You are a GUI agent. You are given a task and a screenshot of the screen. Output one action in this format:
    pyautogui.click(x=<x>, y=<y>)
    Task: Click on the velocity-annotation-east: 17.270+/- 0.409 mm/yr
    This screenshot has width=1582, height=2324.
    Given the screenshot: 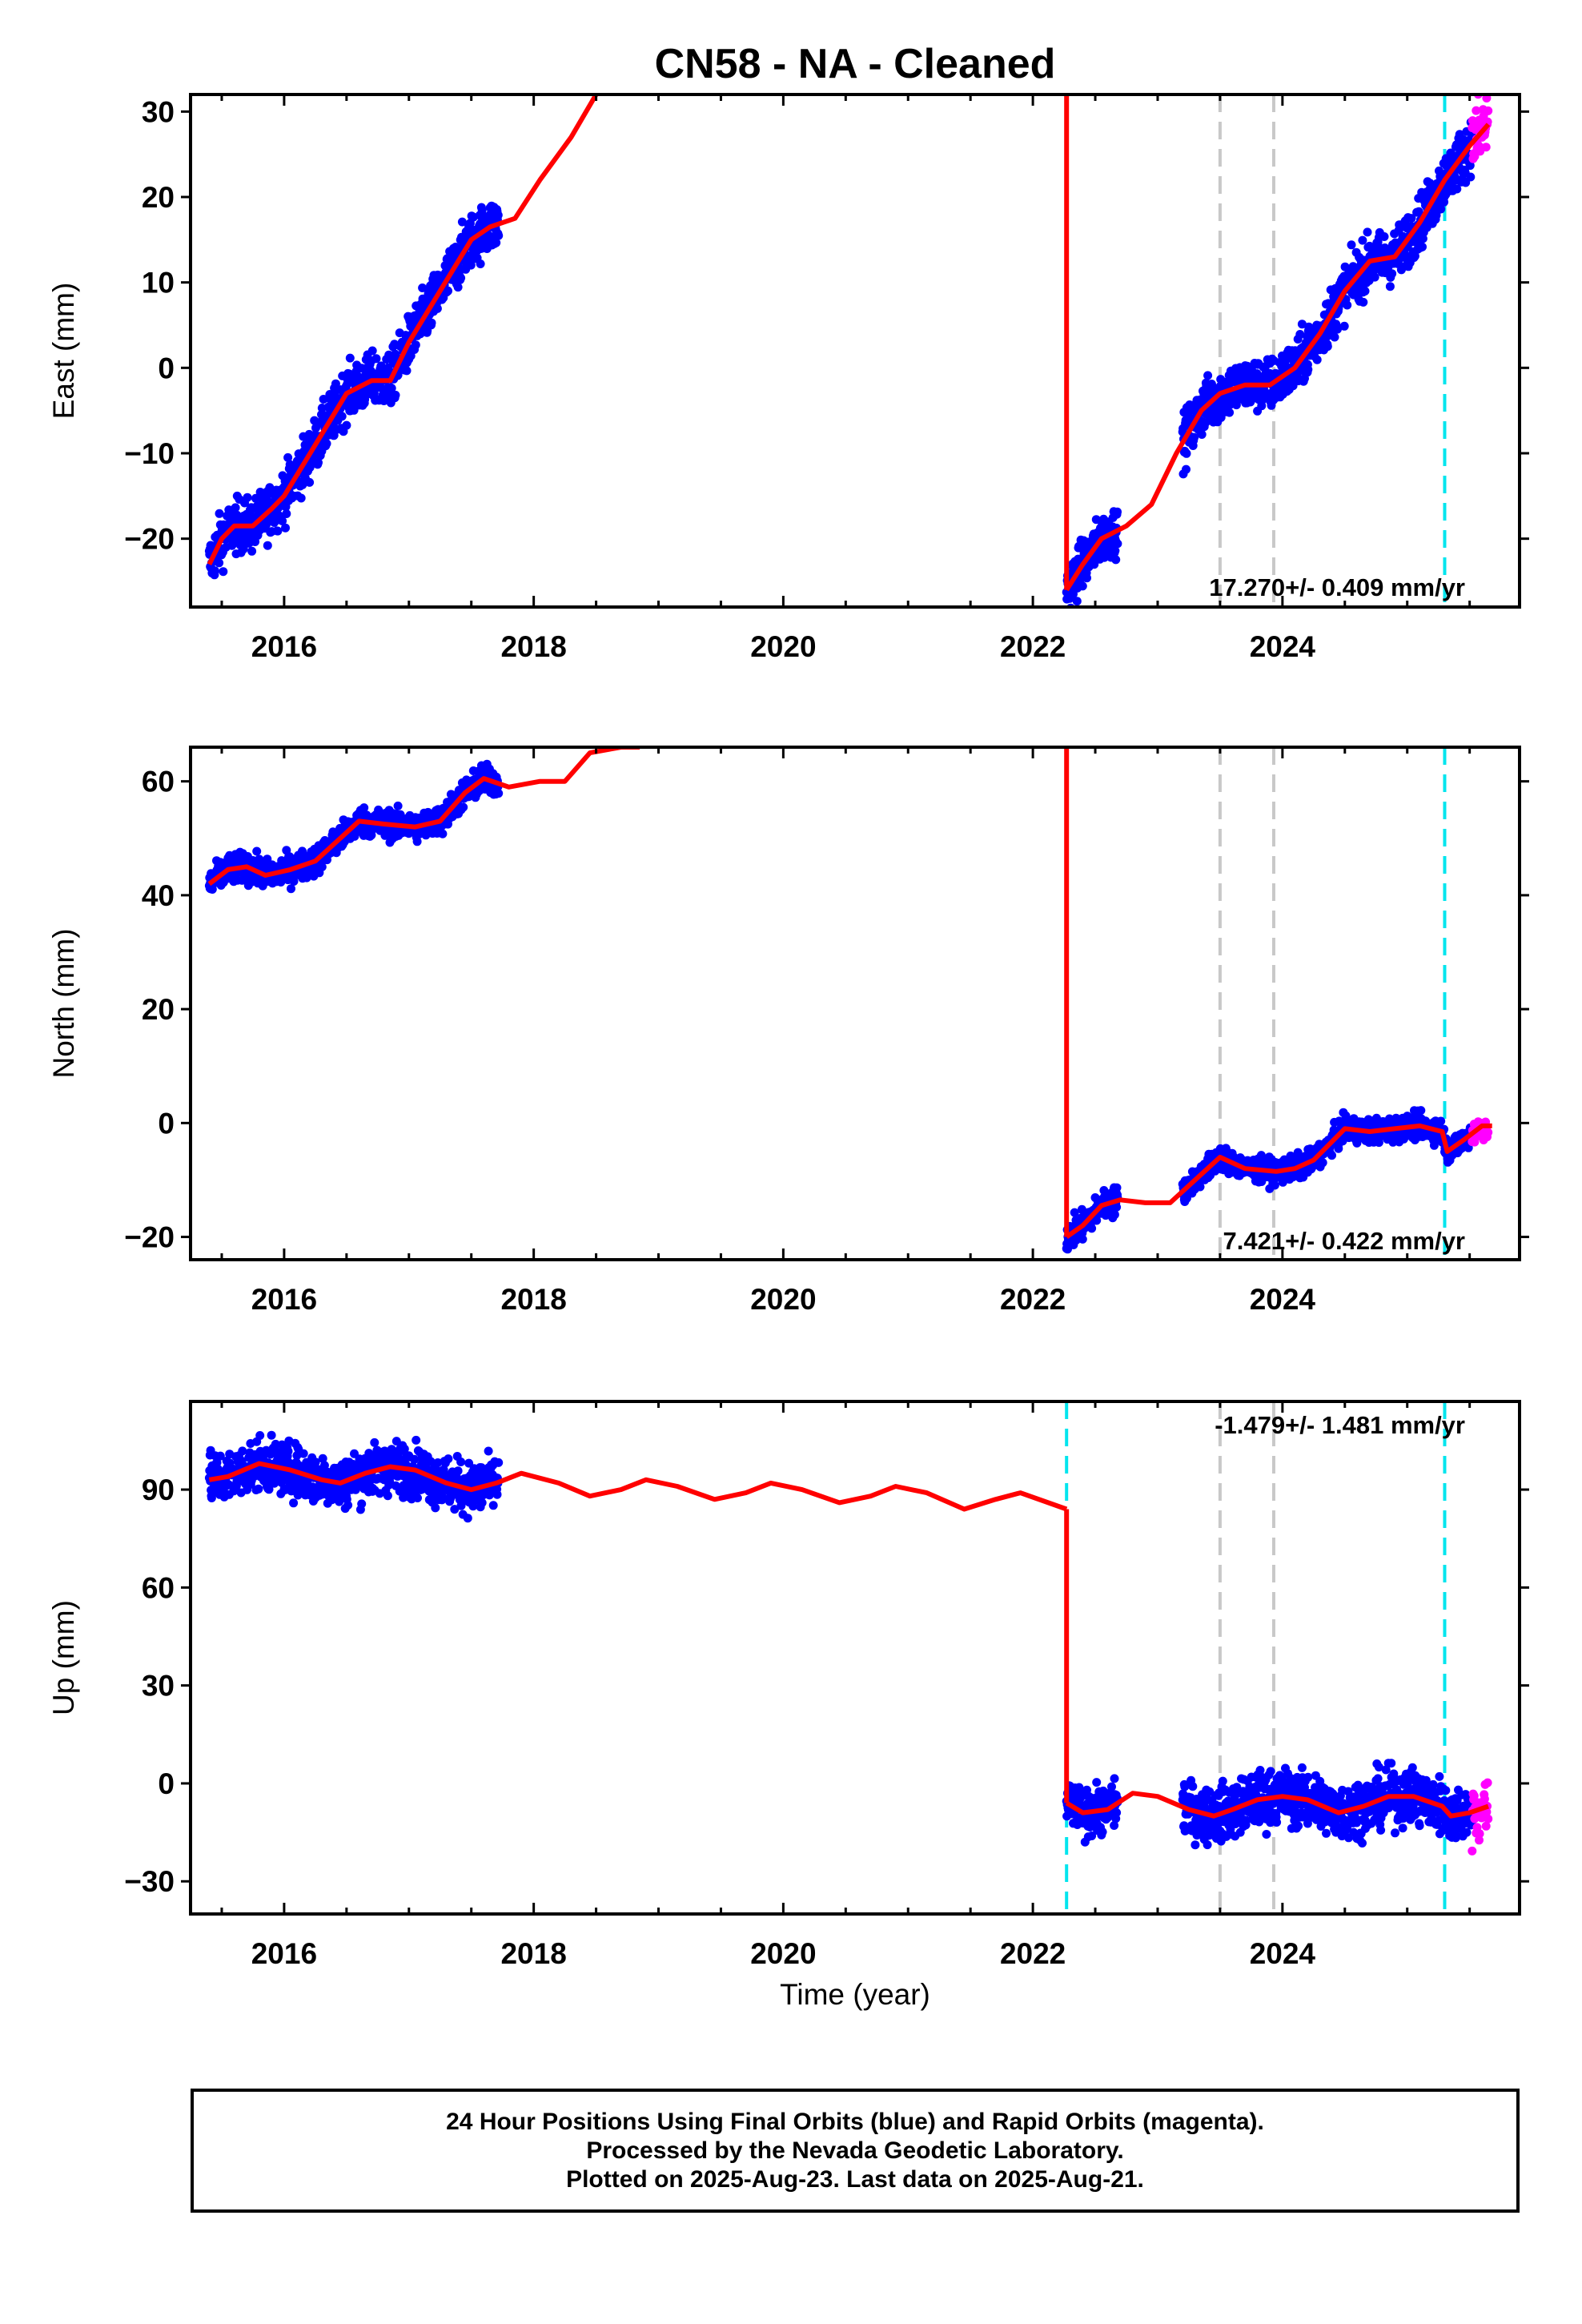 What is the action you would take?
    pyautogui.click(x=1337, y=587)
    